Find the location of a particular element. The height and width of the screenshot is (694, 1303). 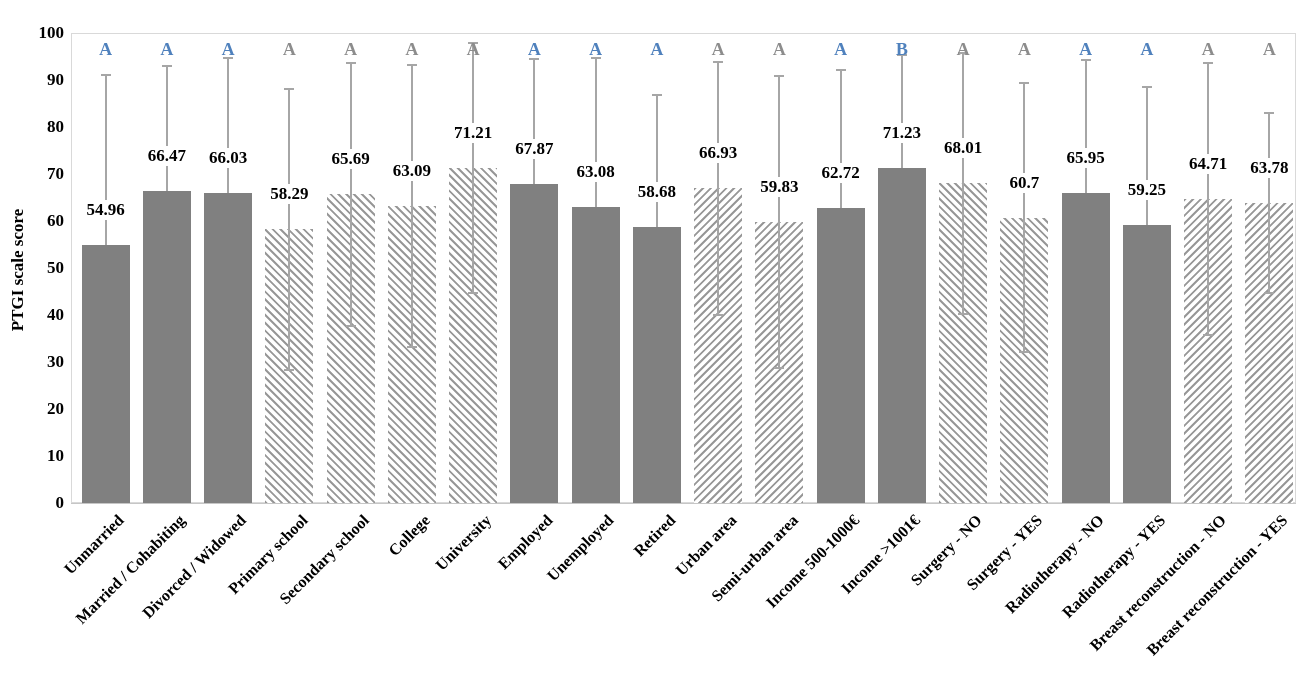

y-tick-label: 20 is located at coordinates (55, 408).